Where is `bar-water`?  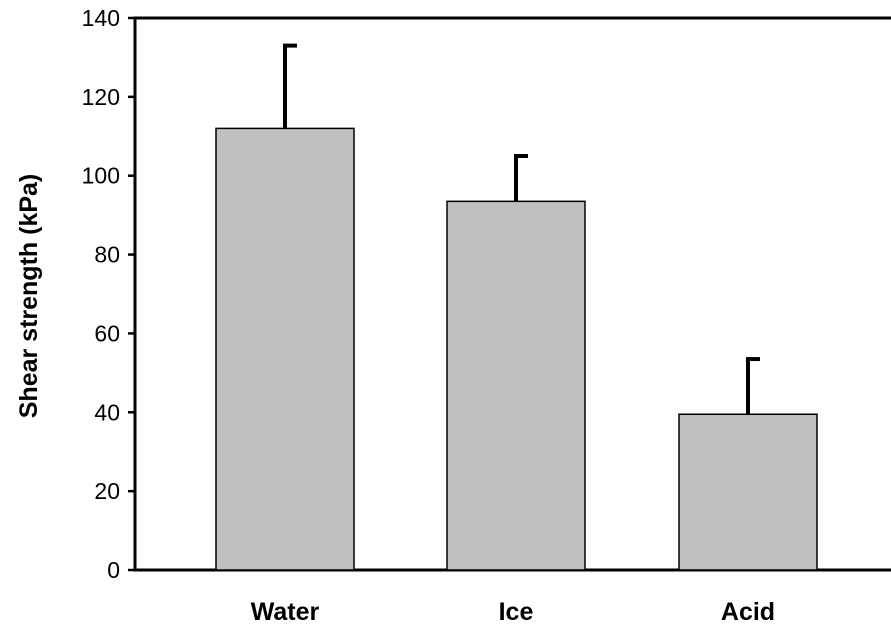
bar-water is located at coordinates (285, 349).